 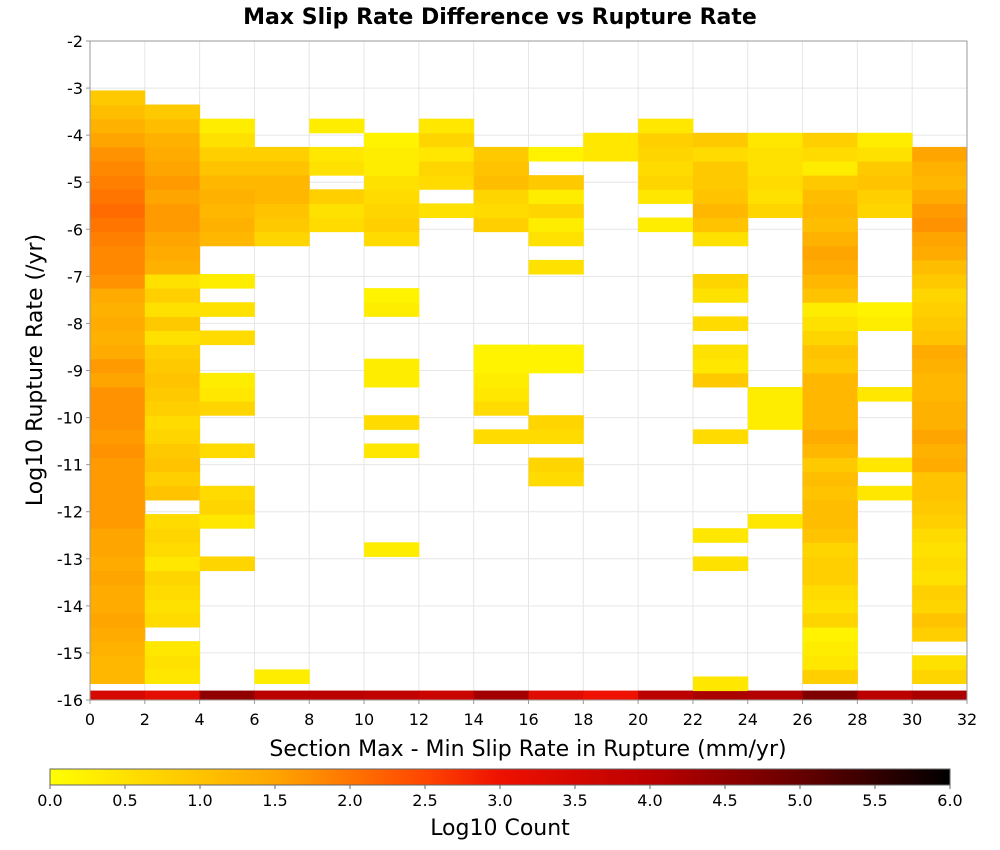 I want to click on colorbar-tick-label: 6.0, so click(x=949, y=800).